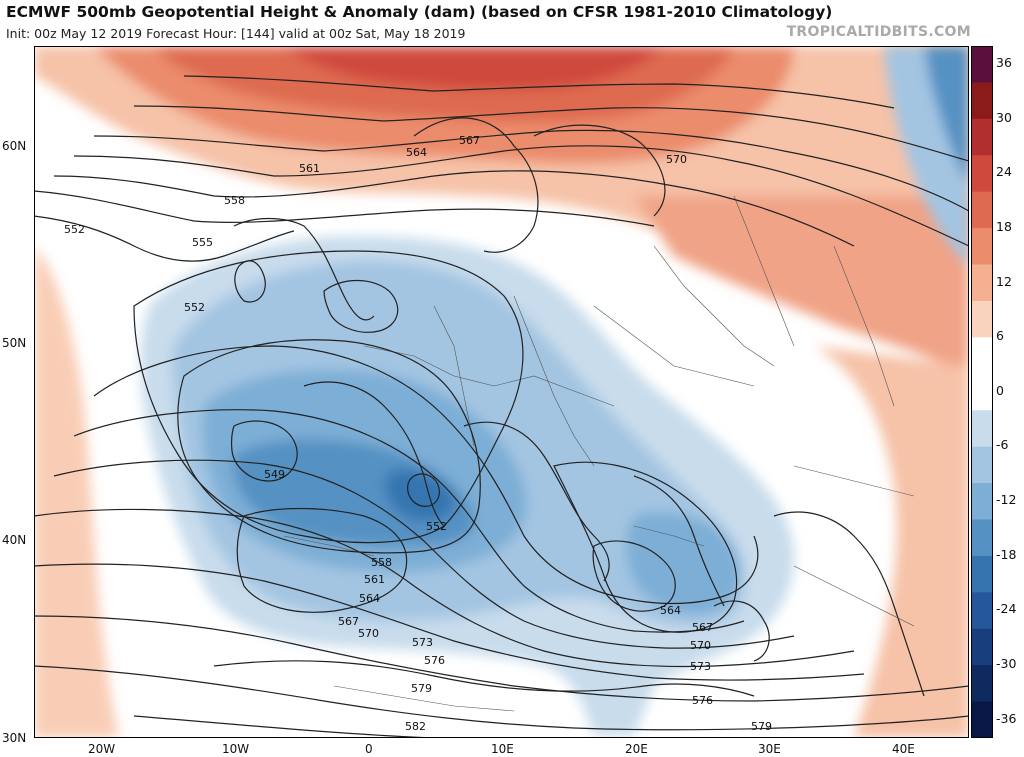 The height and width of the screenshot is (757, 1024). What do you see at coordinates (1000, 336) in the screenshot?
I see `colorbar-tick-label: 6` at bounding box center [1000, 336].